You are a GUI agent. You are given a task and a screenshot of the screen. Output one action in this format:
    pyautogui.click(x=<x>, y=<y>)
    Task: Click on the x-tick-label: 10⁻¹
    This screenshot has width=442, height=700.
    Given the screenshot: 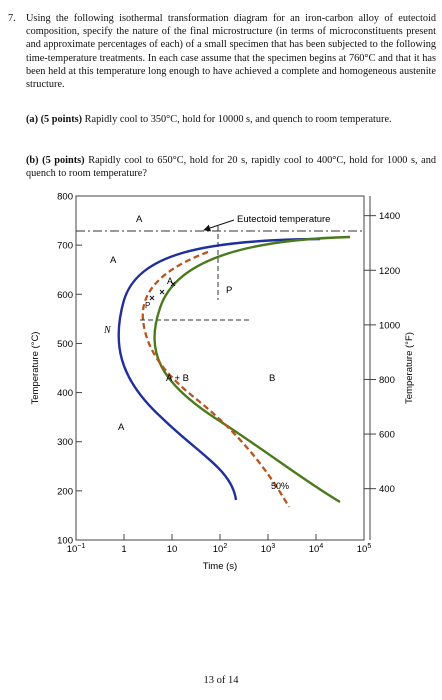 What is the action you would take?
    pyautogui.click(x=76, y=549)
    